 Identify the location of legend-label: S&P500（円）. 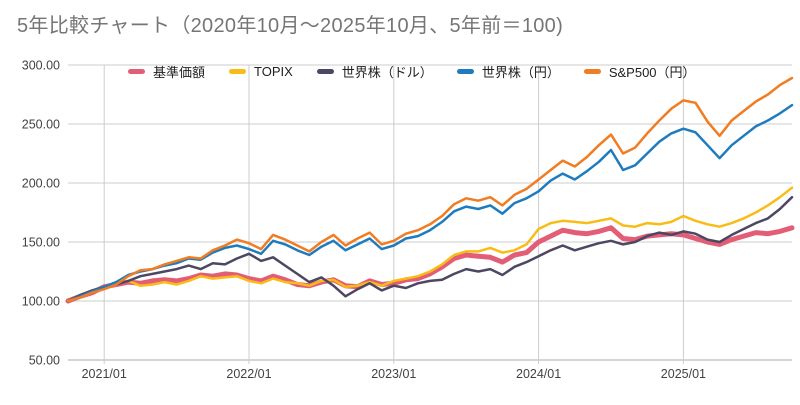
(652, 72).